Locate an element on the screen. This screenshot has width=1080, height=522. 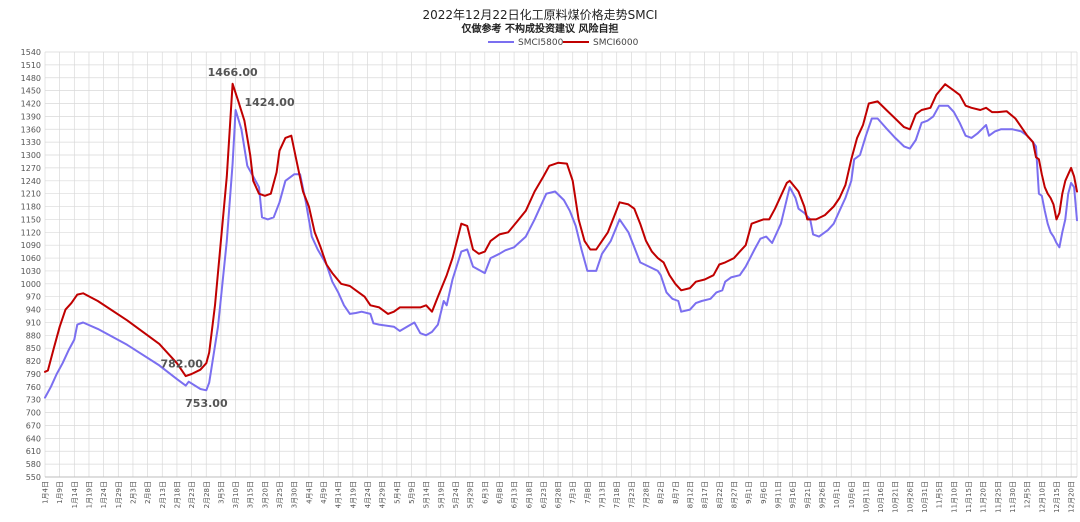
y-tick-label: 670 is located at coordinates (33, 425).